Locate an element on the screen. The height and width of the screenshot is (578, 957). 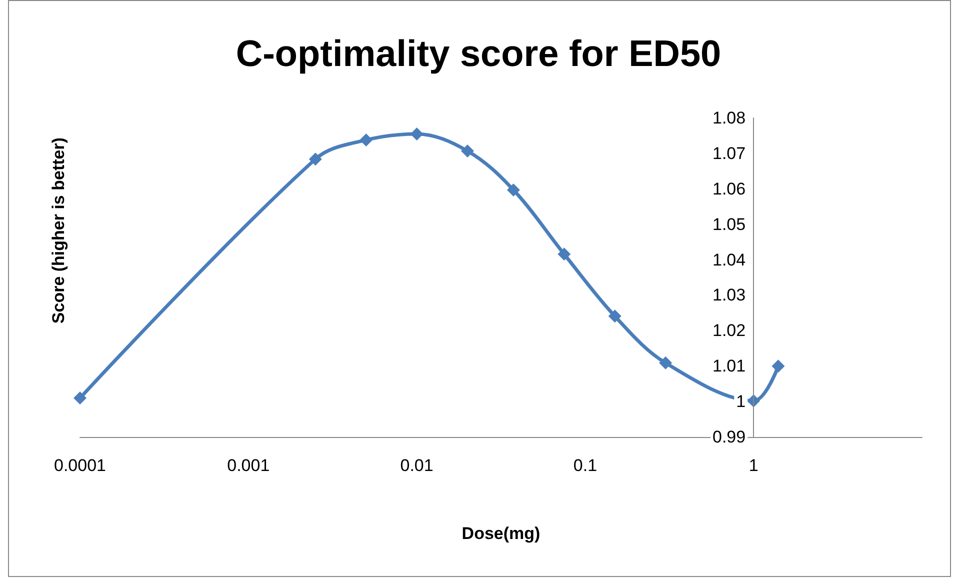
x-tick-label: 0.1 is located at coordinates (585, 465).